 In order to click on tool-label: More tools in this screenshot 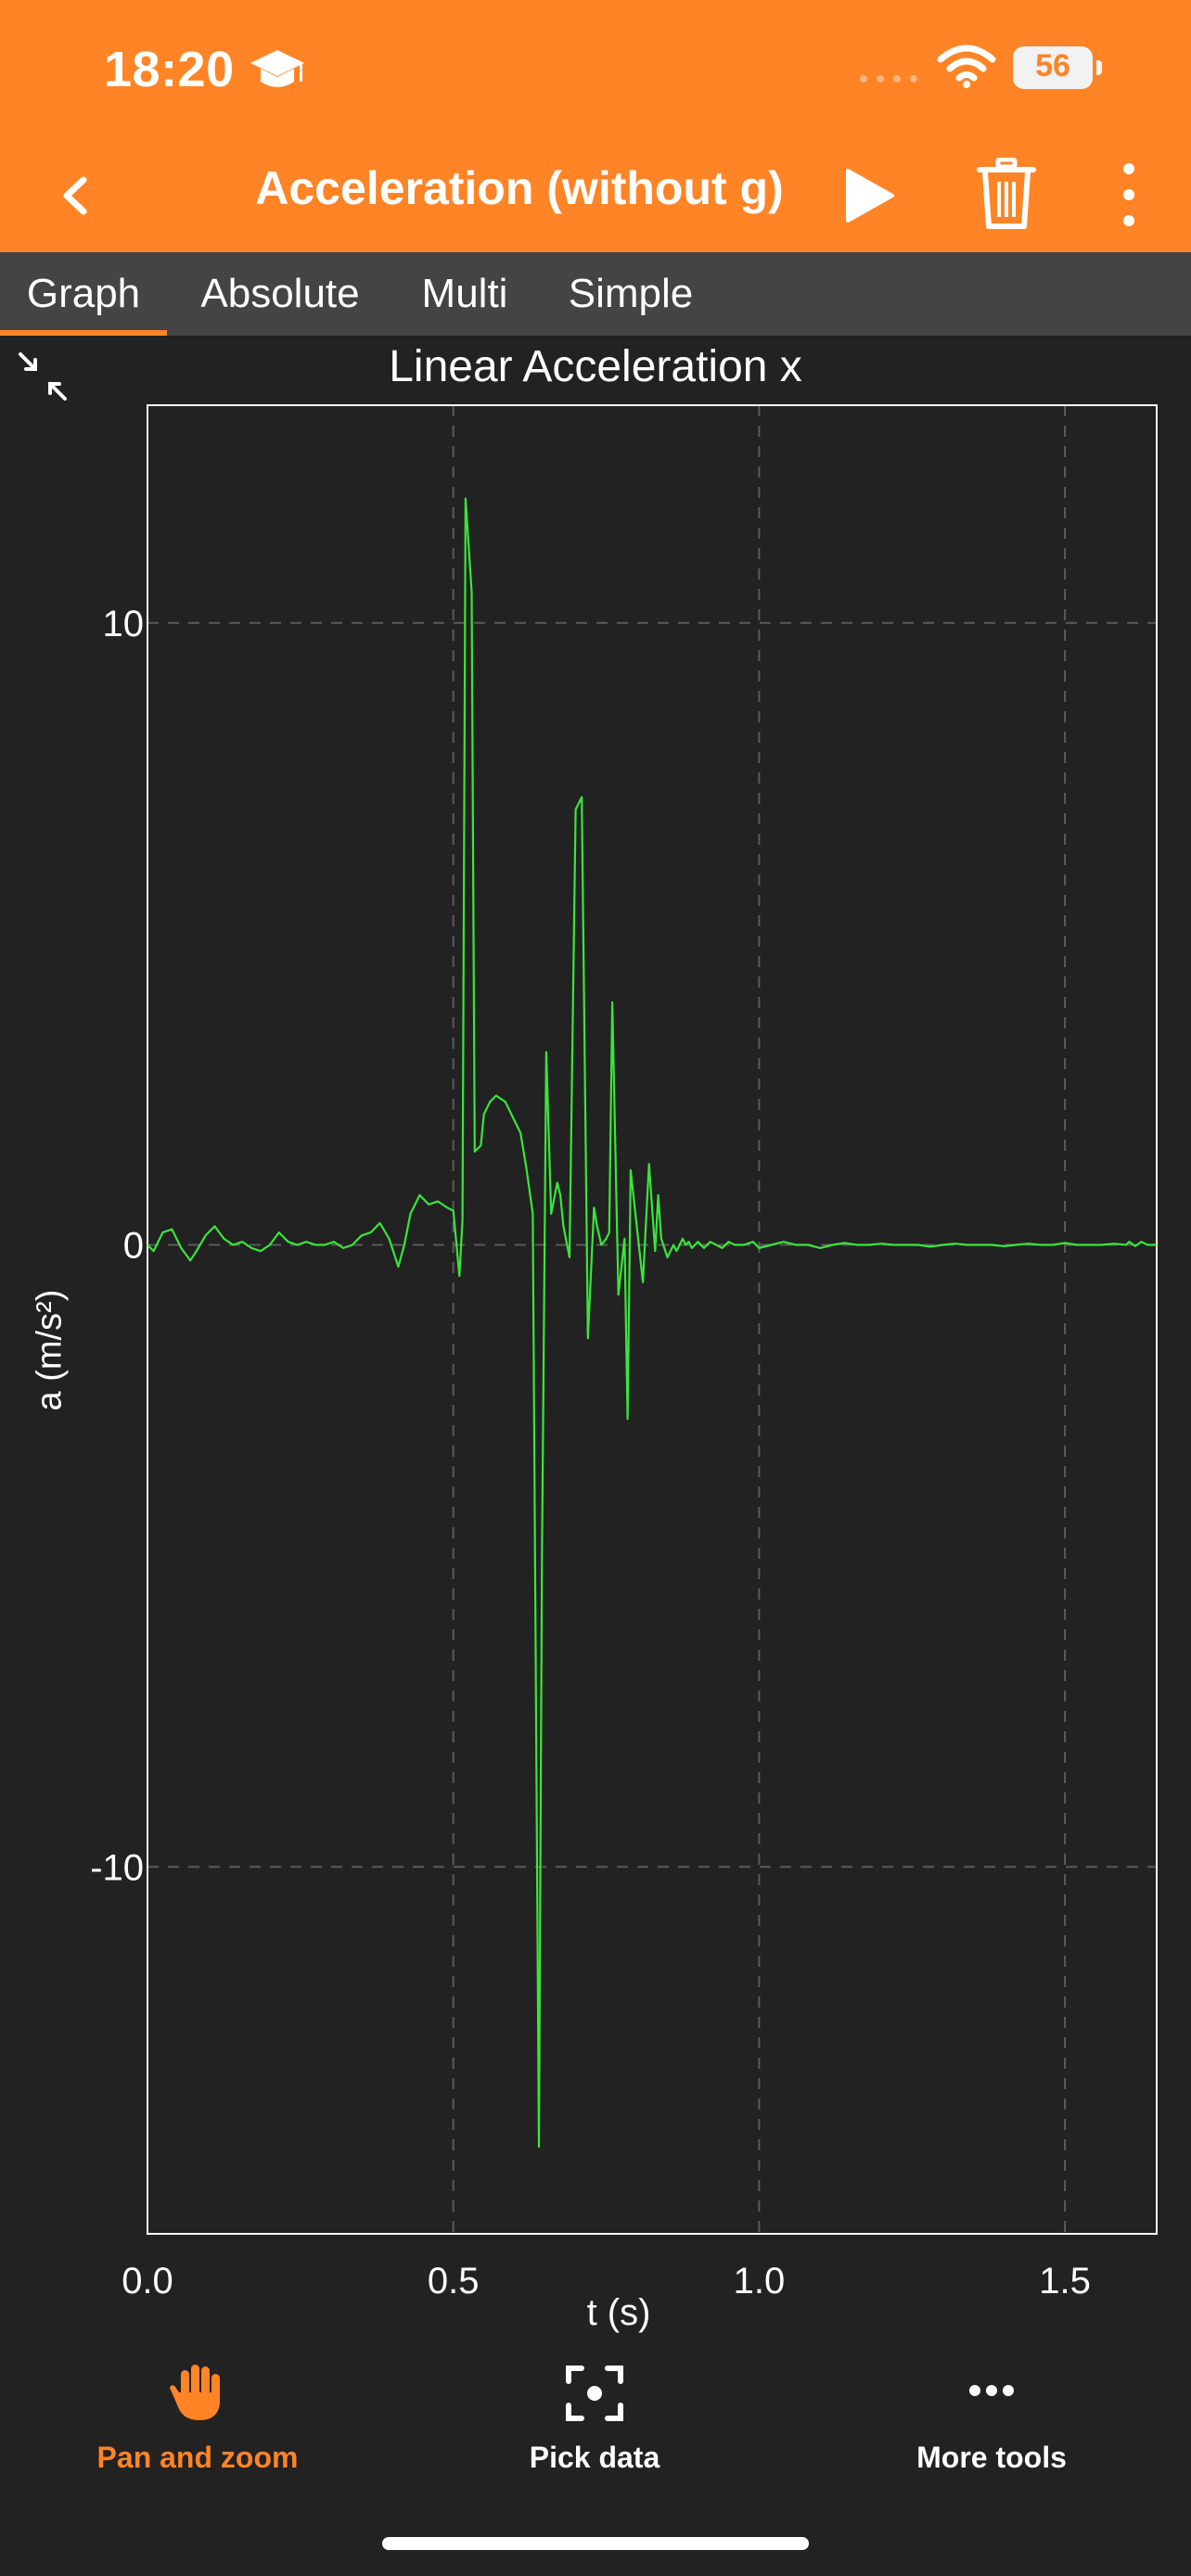, I will do `click(992, 2458)`.